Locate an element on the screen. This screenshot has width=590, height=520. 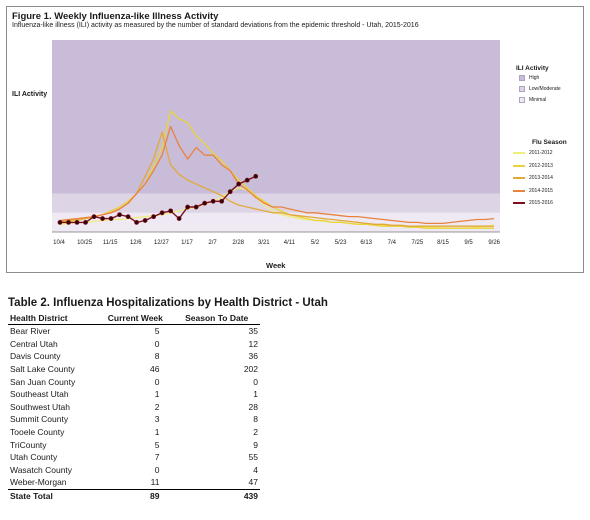
season-to-date-cell: 12 is located at coordinates (253, 343).